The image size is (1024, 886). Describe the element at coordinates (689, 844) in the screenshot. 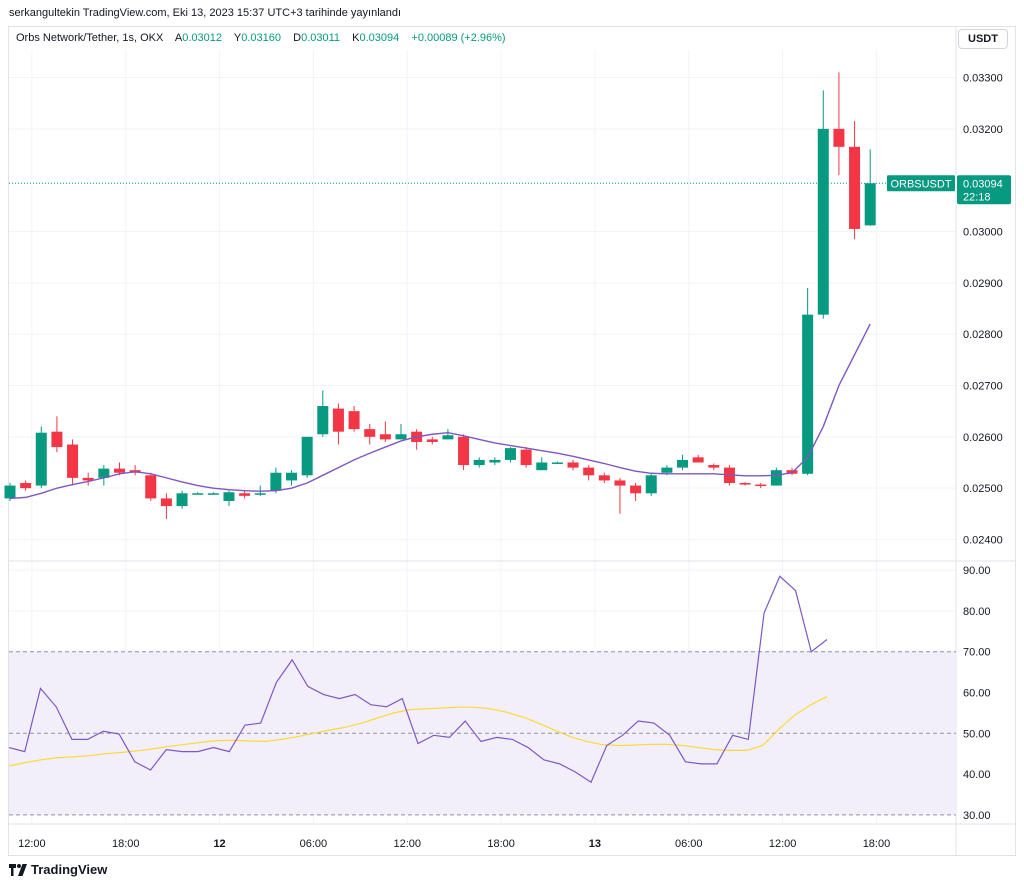

I see `time-tick-label: 06:00` at that location.